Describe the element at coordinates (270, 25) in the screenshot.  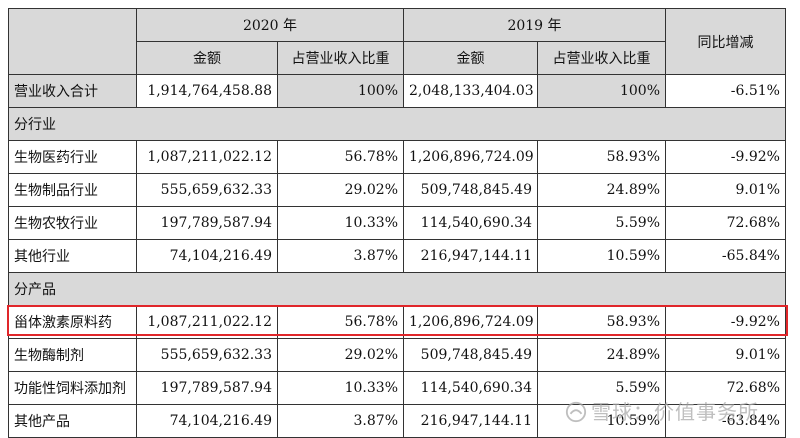
I see `header-year-2020: 2020 年` at that location.